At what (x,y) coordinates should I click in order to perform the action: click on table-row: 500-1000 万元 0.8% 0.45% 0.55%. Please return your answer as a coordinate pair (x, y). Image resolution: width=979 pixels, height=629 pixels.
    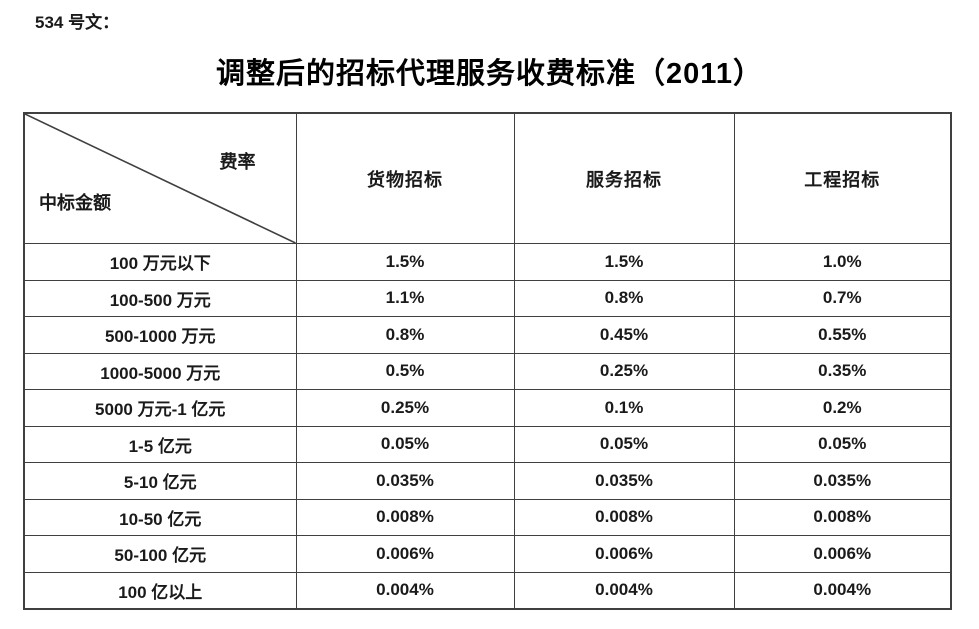
    Looking at the image, I should click on (487, 335).